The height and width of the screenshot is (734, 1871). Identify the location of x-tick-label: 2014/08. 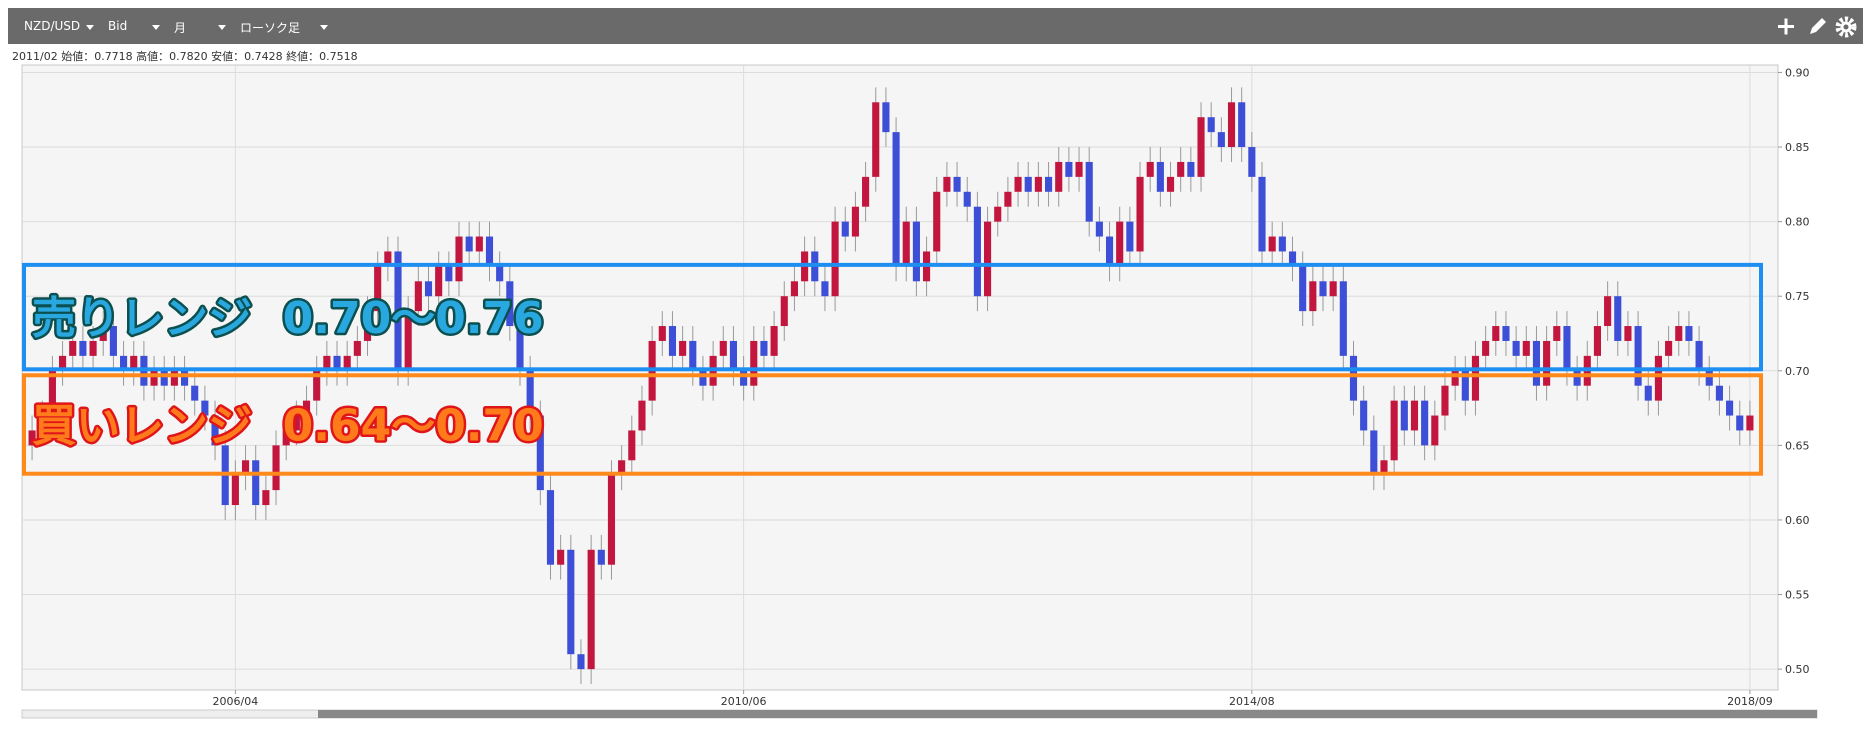
(1252, 701).